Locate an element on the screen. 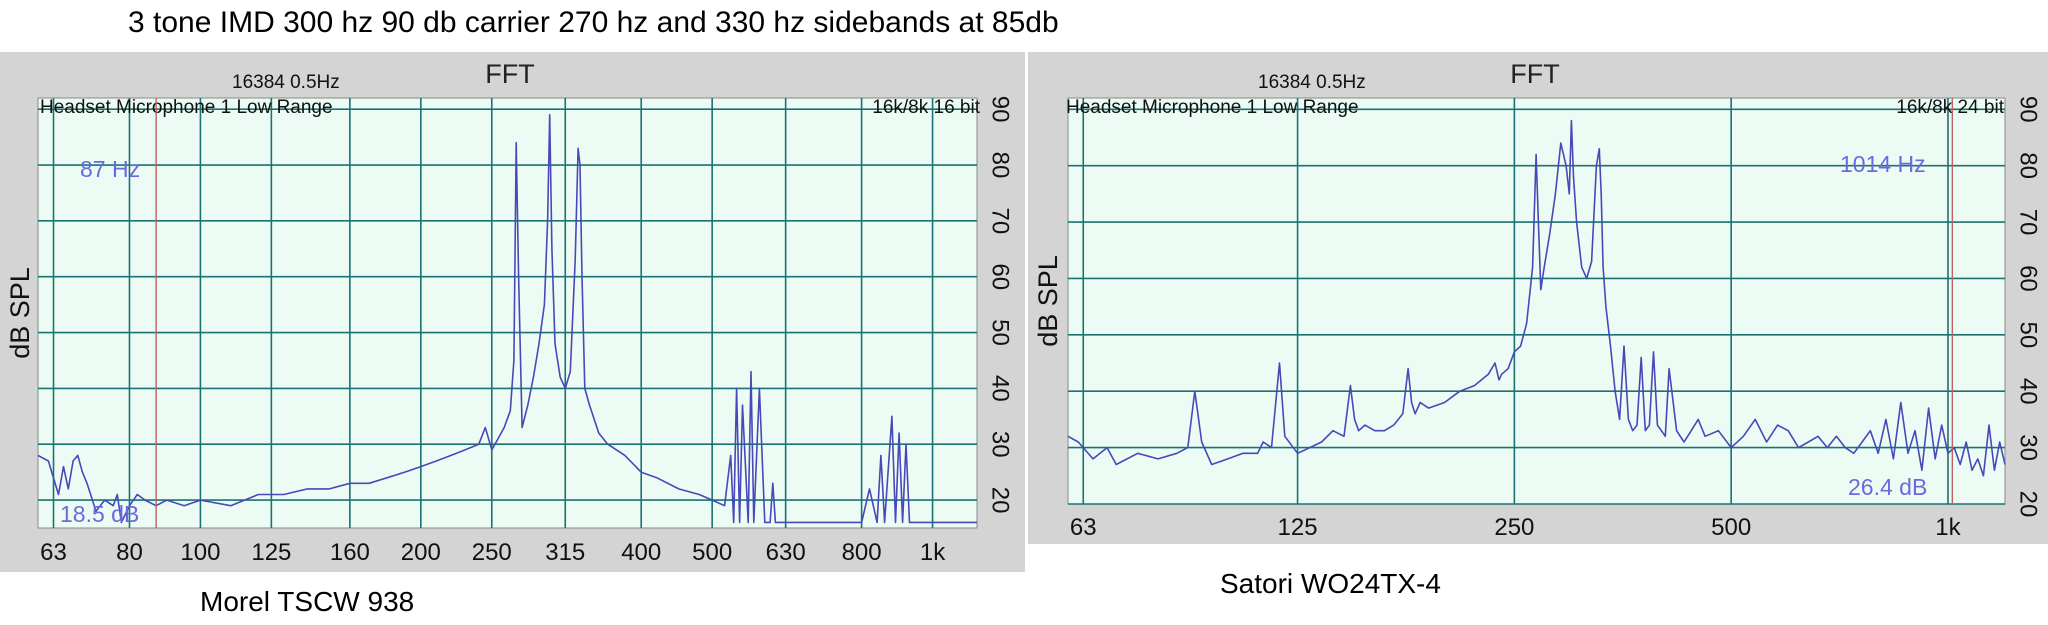 Image resolution: width=2048 pixels, height=625 pixels. x-tick-label: 200 is located at coordinates (421, 552).